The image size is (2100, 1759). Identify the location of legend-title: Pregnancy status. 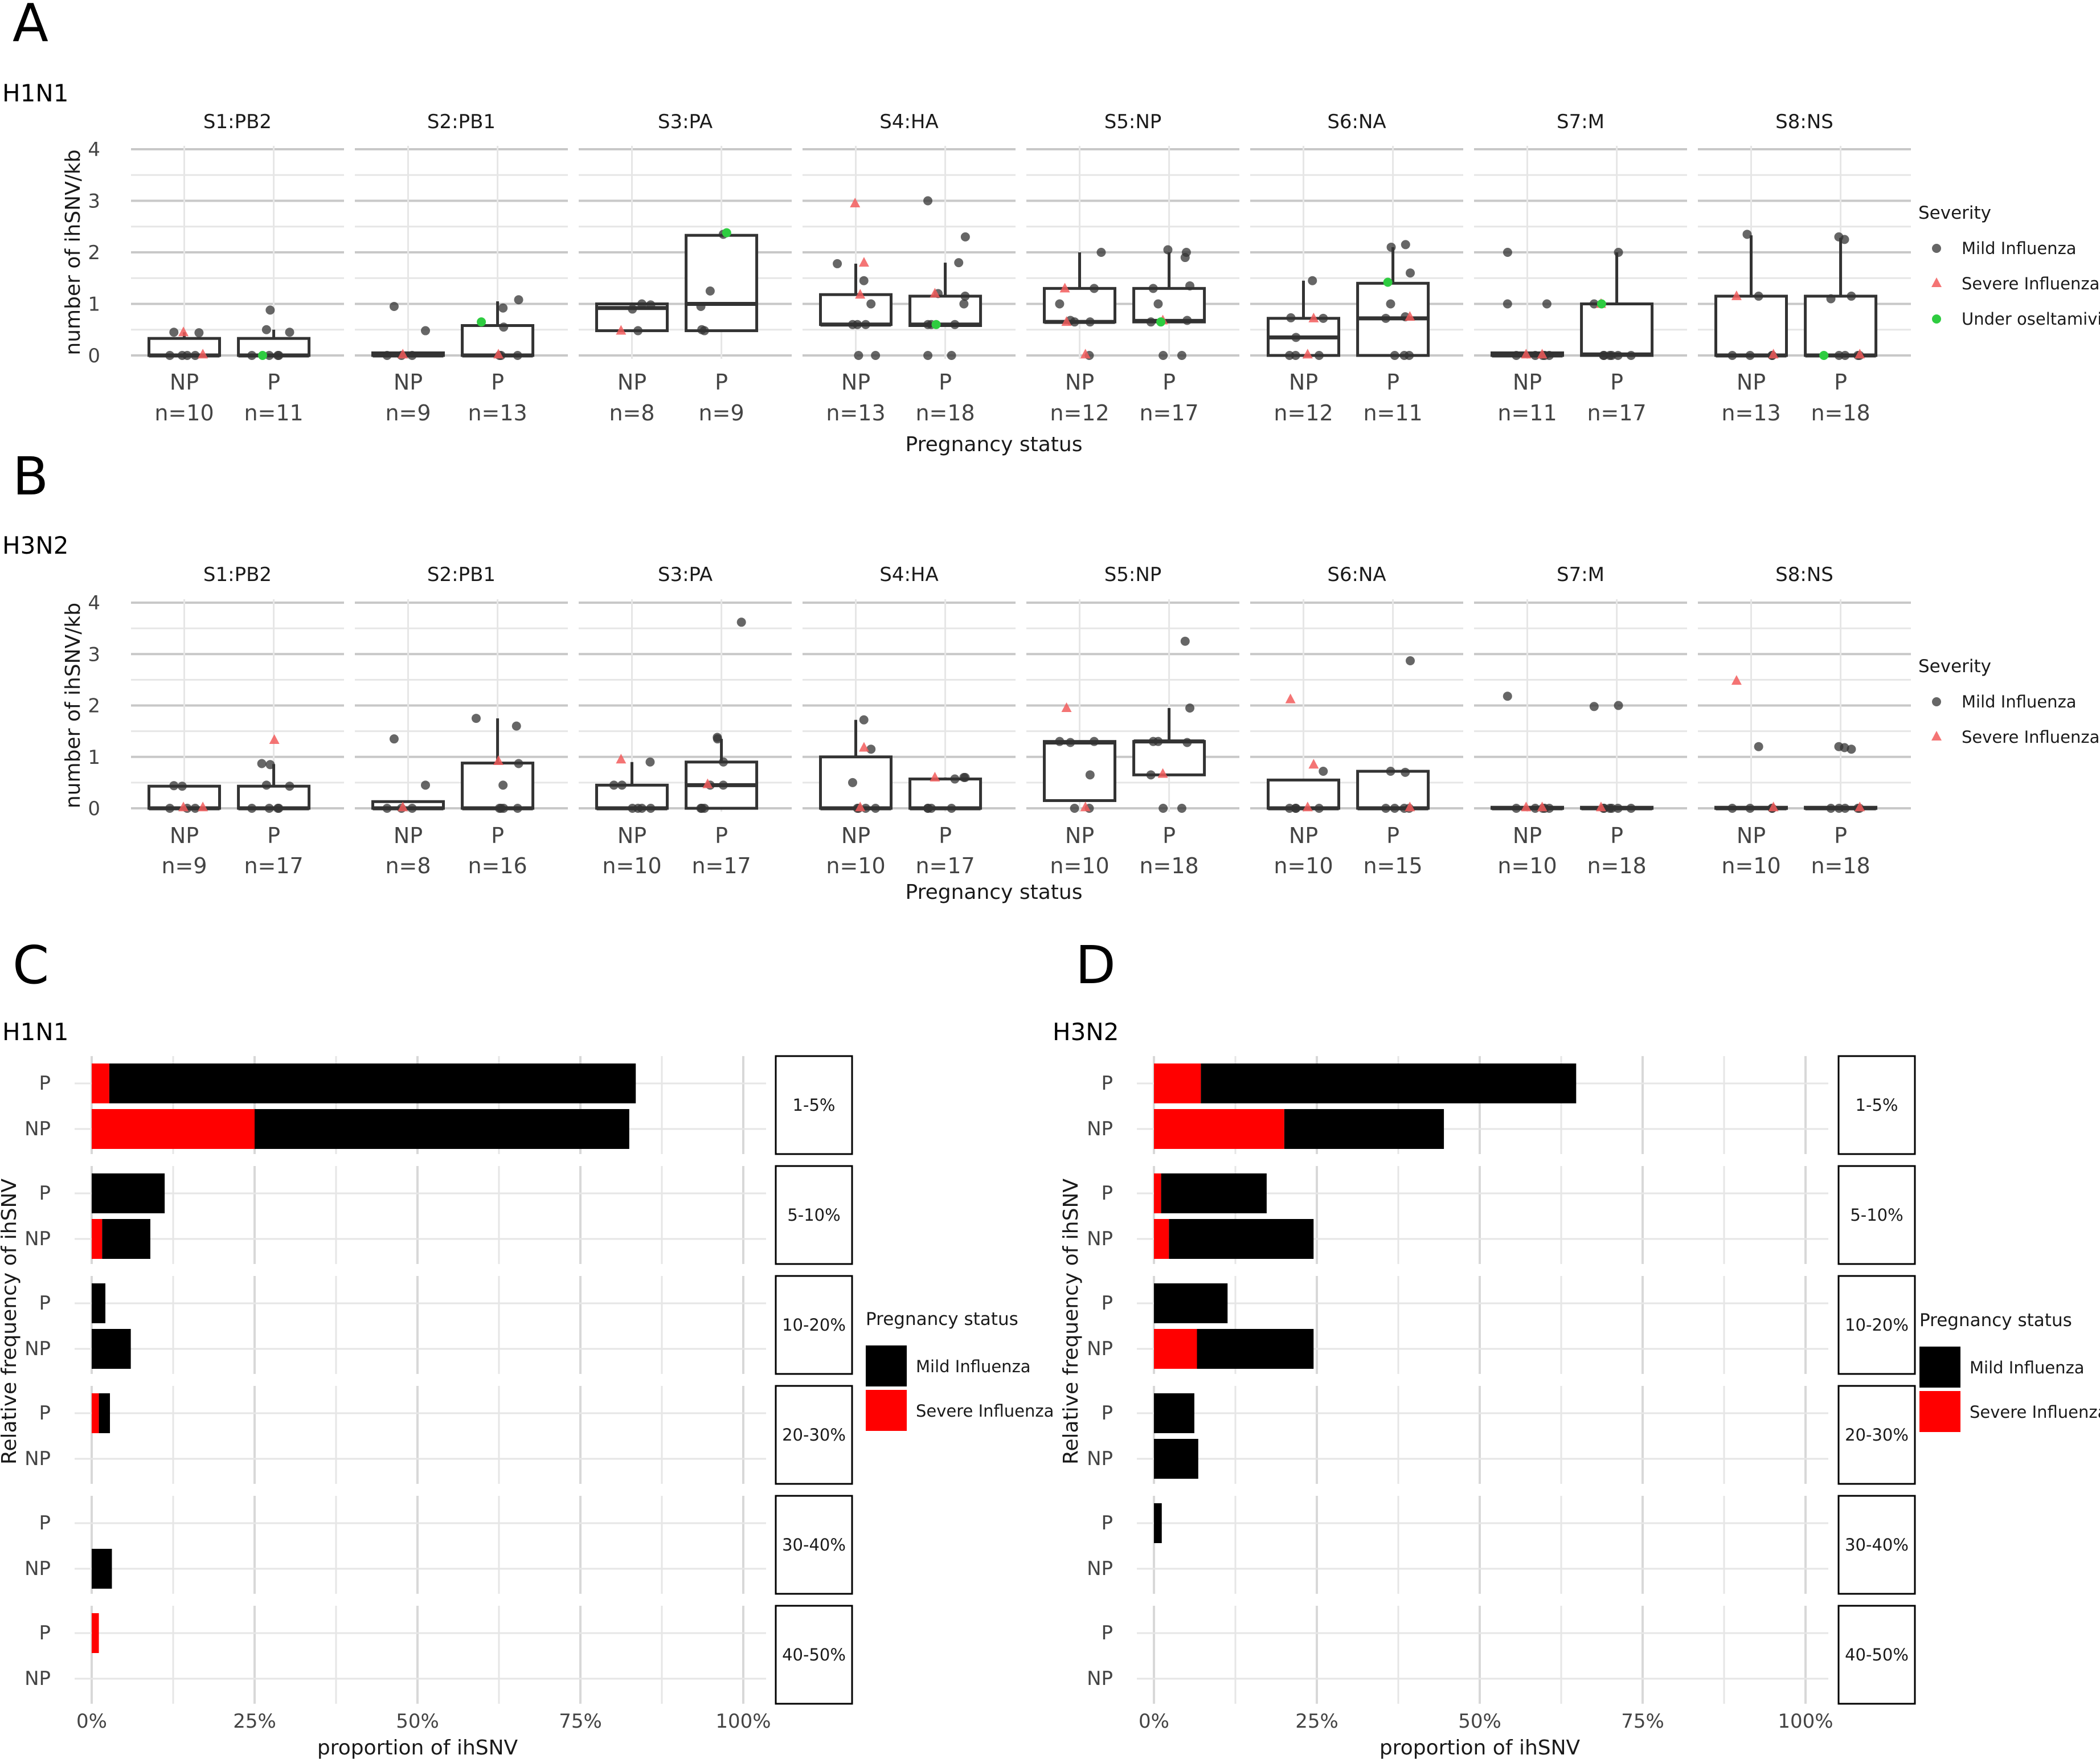
(942, 1320).